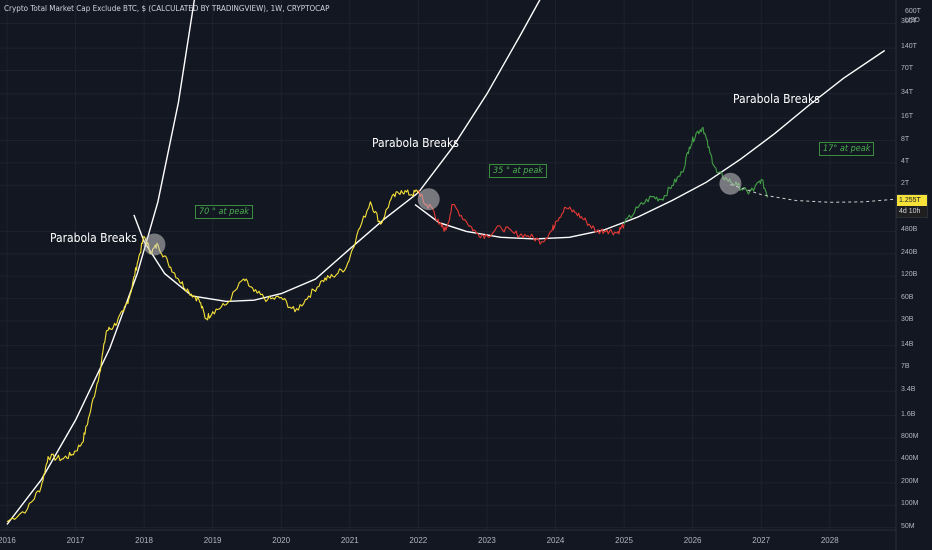  Describe the element at coordinates (907, 92) in the screenshot. I see `y-tick-label: 34T` at that location.